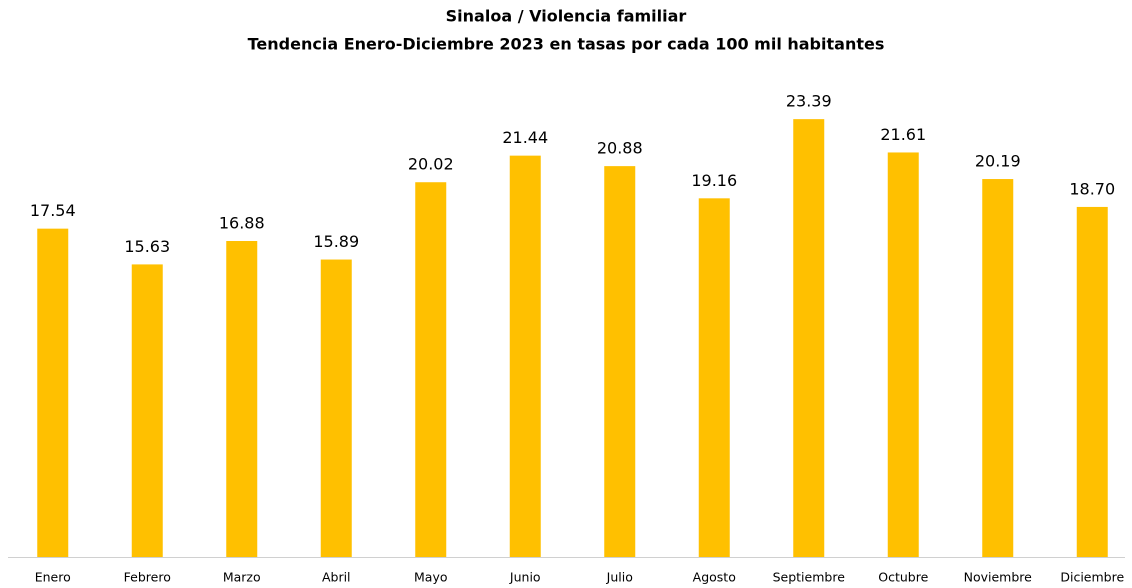  Describe the element at coordinates (431, 577) in the screenshot. I see `x-tick-label: Mayo` at that location.